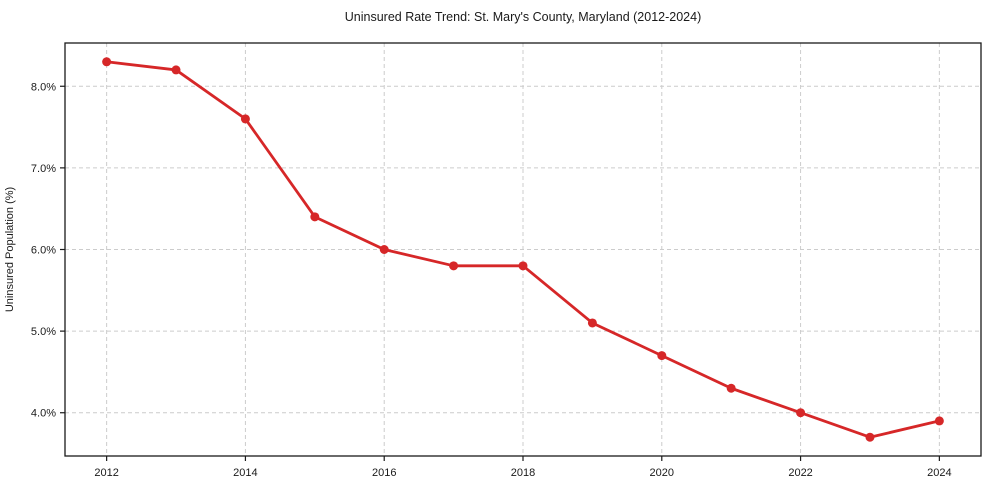  I want to click on y-tick-label: 6.0%, so click(43, 251).